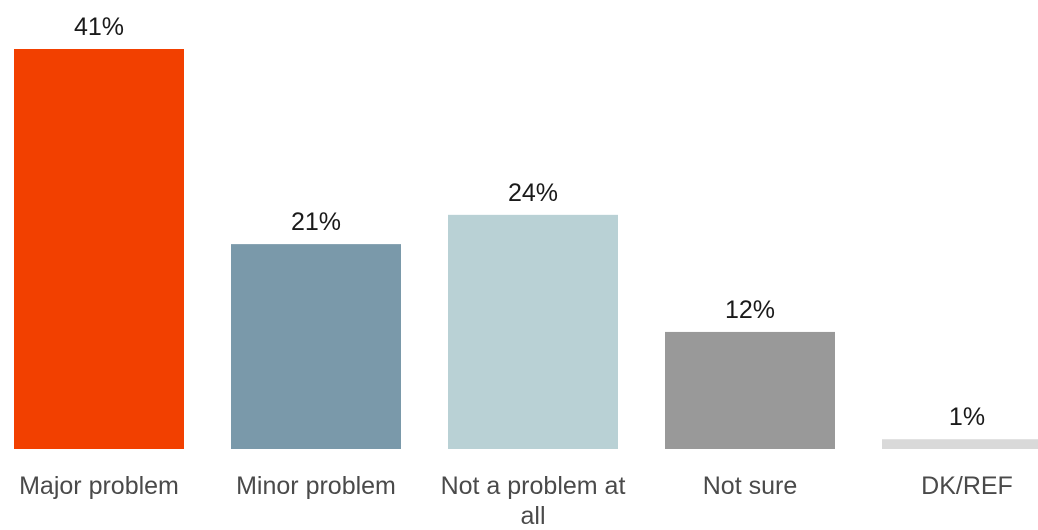  What do you see at coordinates (967, 417) in the screenshot?
I see `data-label-dk-ref: 1%` at bounding box center [967, 417].